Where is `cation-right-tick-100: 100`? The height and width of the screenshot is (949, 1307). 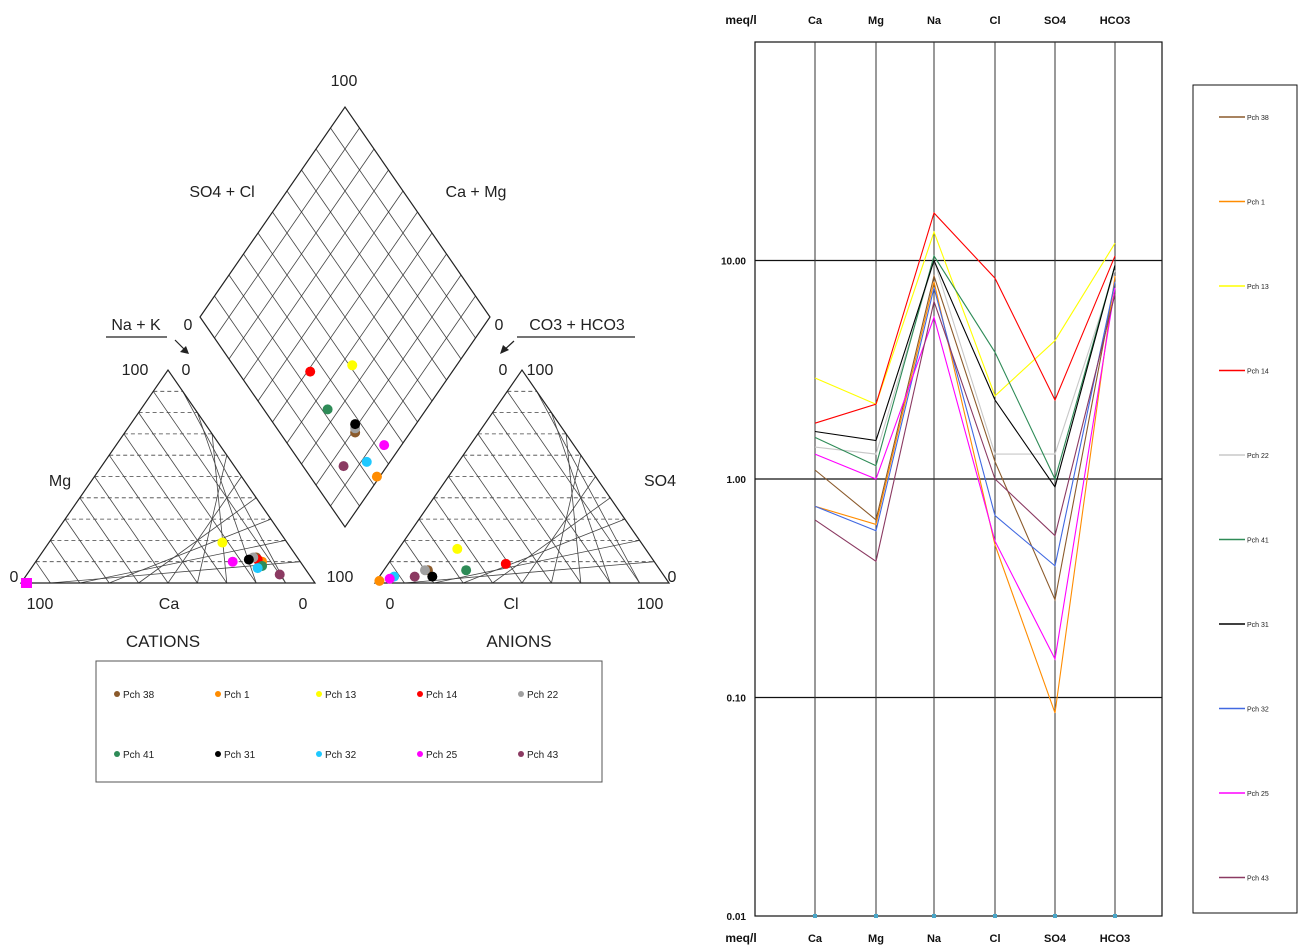 cation-right-tick-100: 100 is located at coordinates (340, 577).